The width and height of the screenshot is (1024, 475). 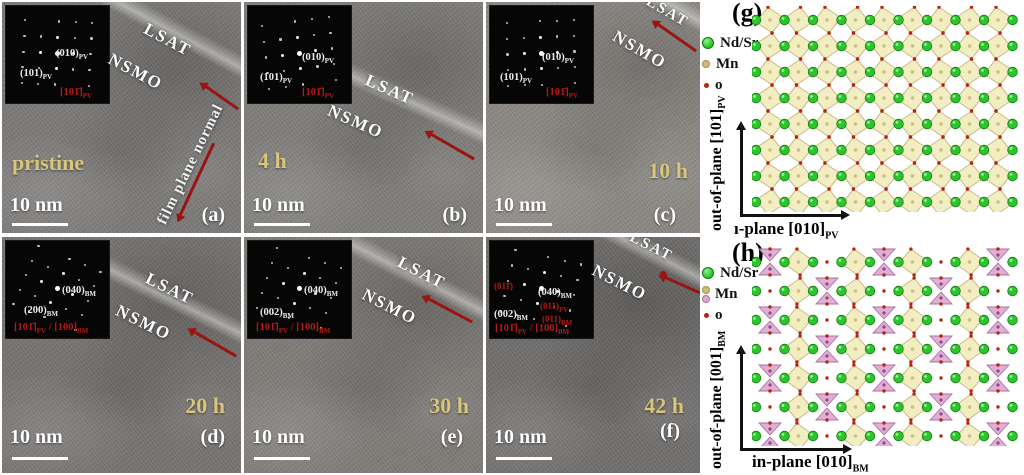 I want to click on fft-spot-label: (101)PV, so click(x=276, y=78).